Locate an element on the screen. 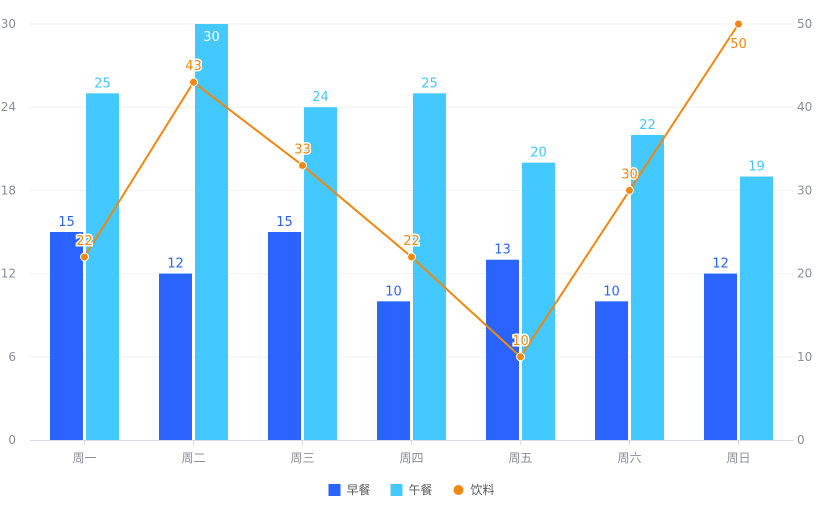 The image size is (823, 518). legend-label: 午餐 is located at coordinates (421, 489).